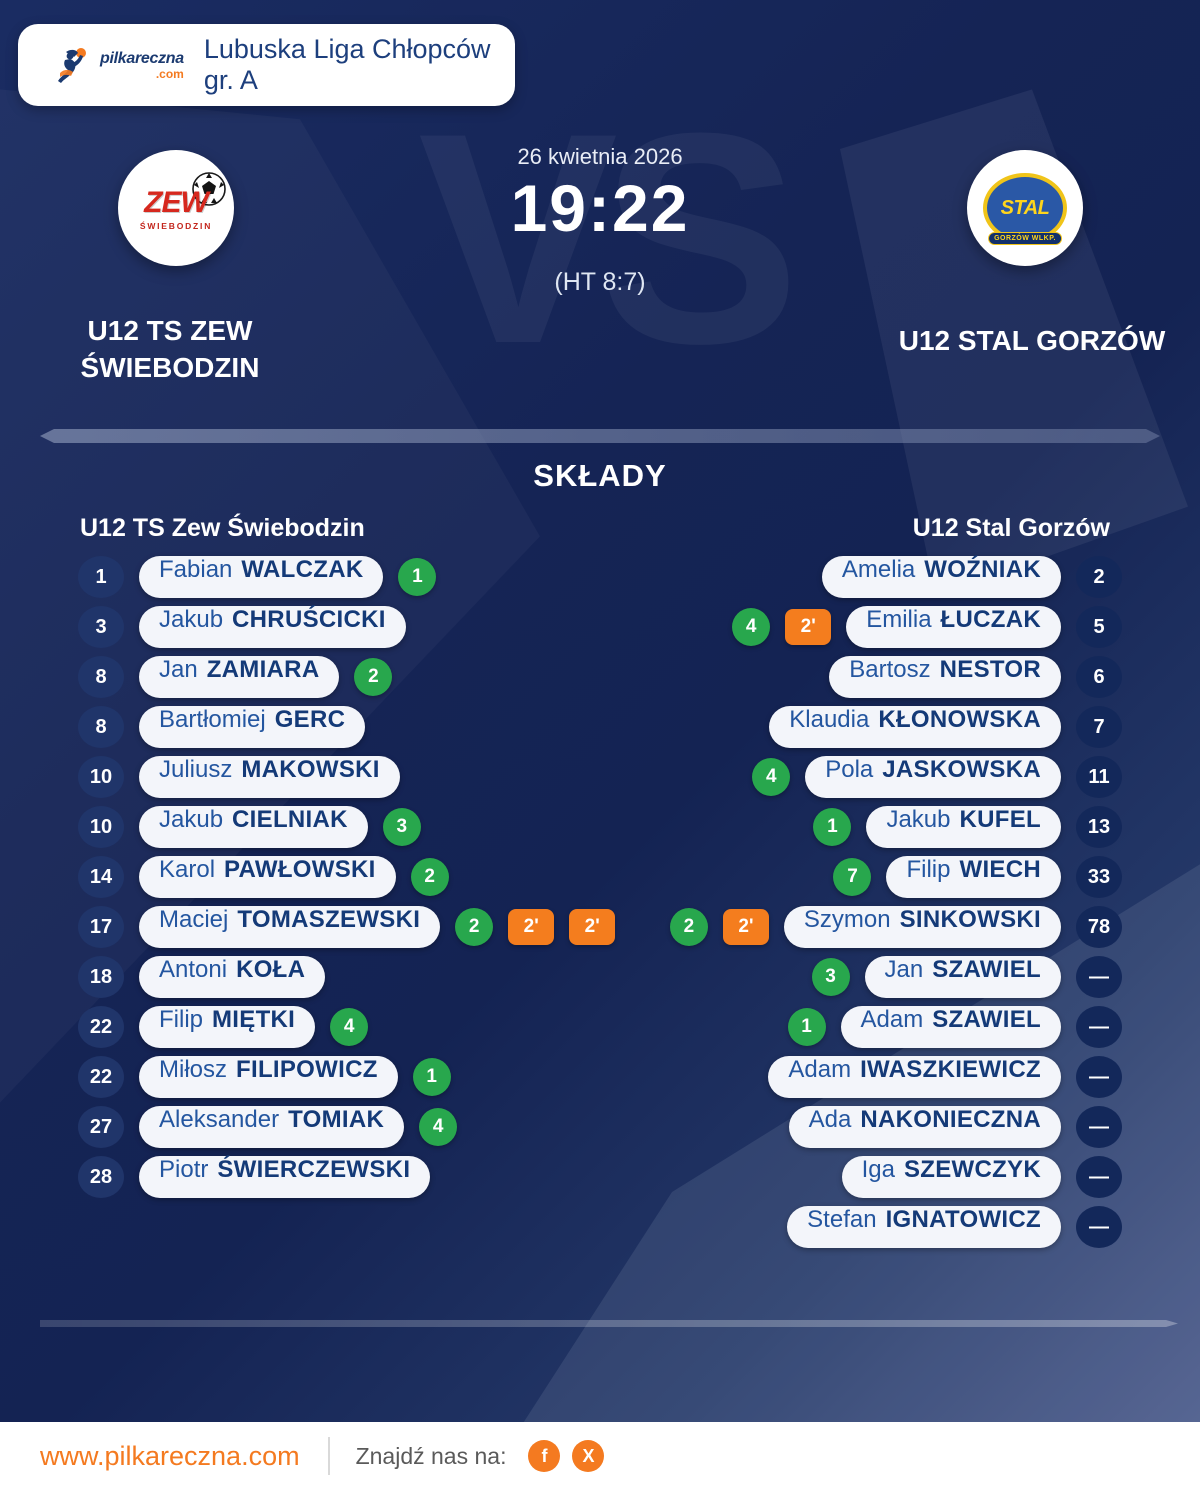 Image resolution: width=1200 pixels, height=1490 pixels. I want to click on player-last-name: TOMIAK, so click(336, 1119).